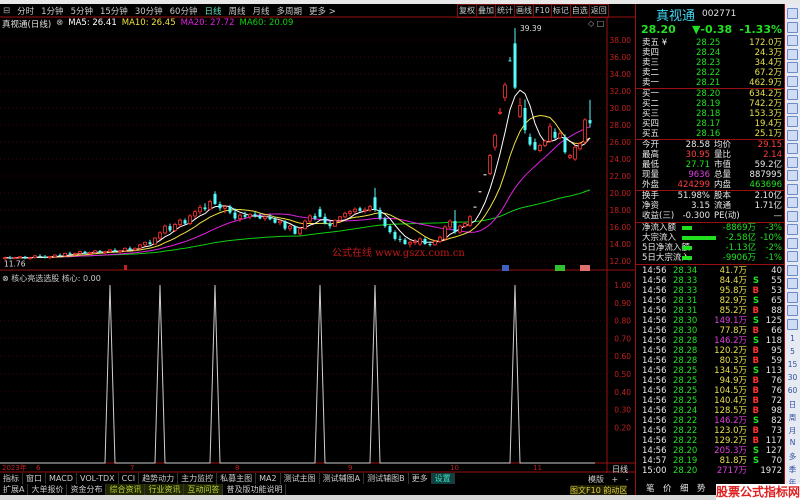 This screenshot has height=500, width=800. Describe the element at coordinates (685, 451) in the screenshot. I see `trade-price: 28.20` at that location.